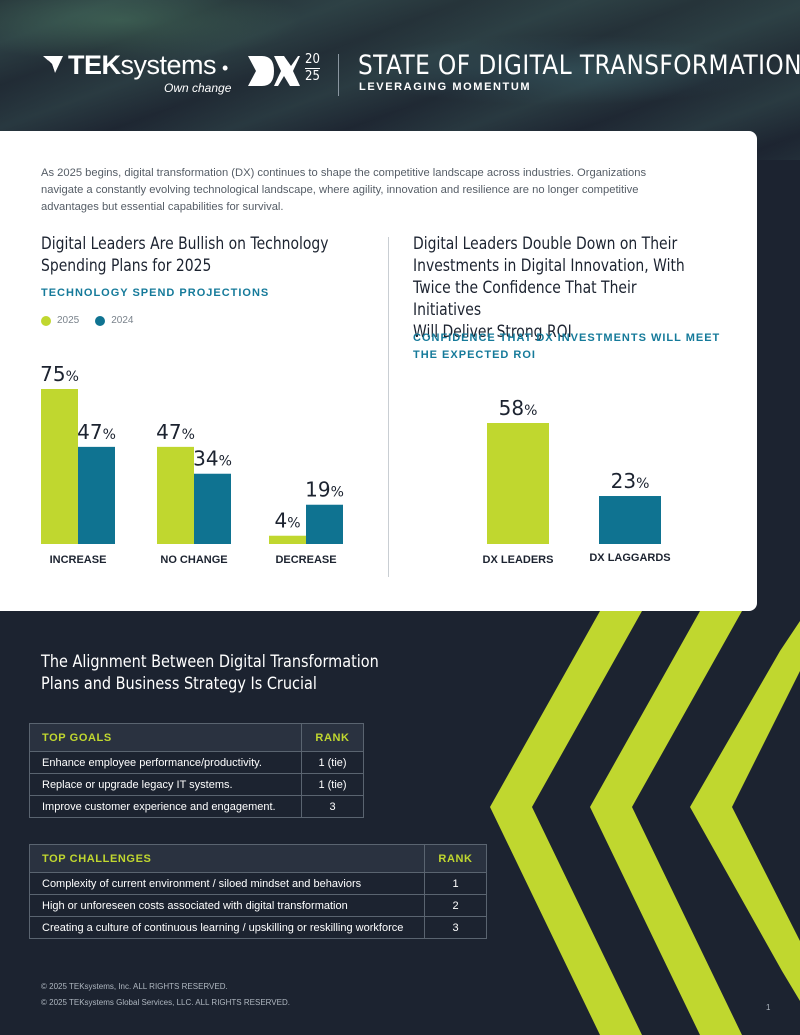 Image resolution: width=800 pixels, height=1035 pixels. I want to click on challenges-rank-header: RANK, so click(455, 858).